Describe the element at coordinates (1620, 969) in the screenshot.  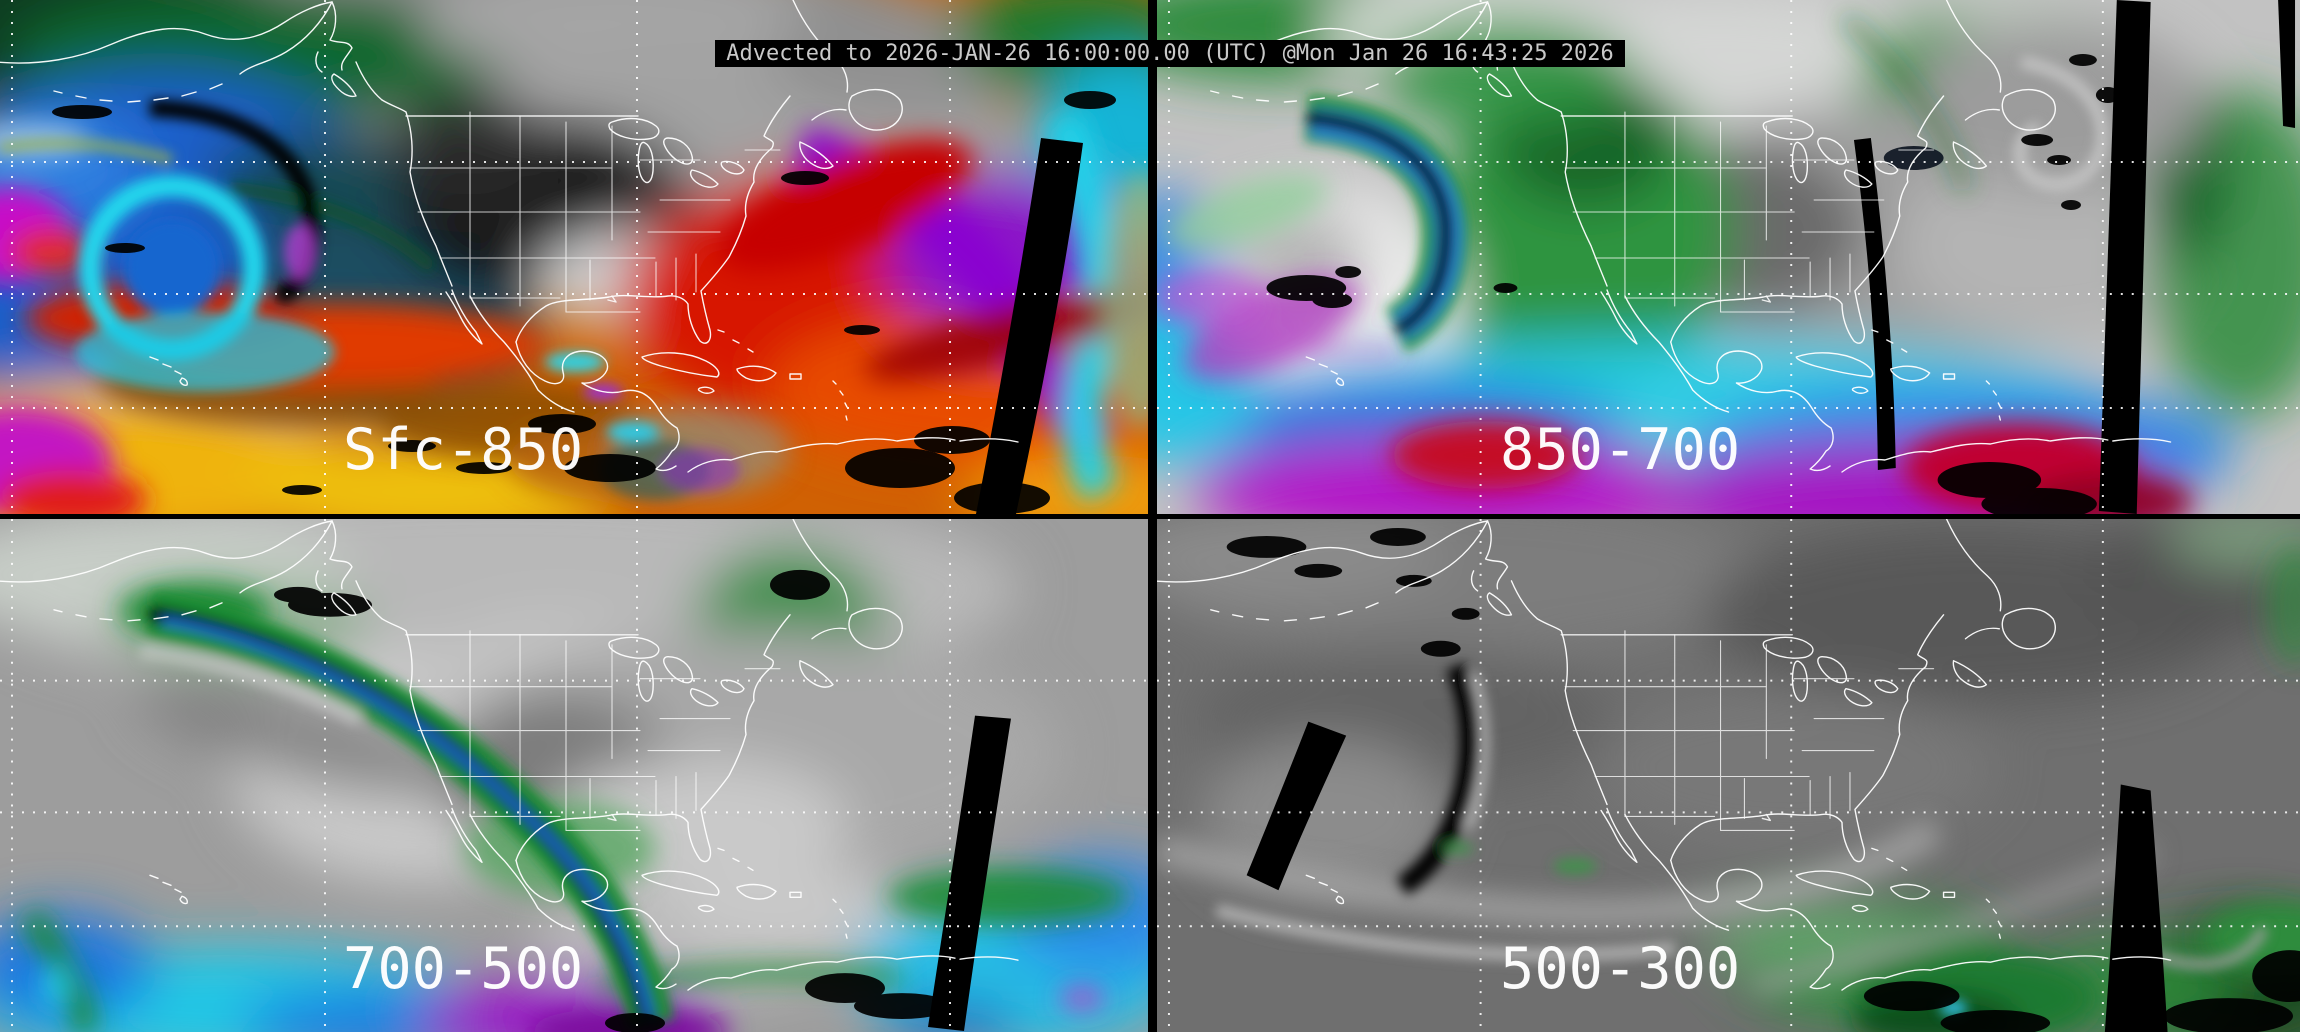
I see `panel-label-500-300: 500-300` at that location.